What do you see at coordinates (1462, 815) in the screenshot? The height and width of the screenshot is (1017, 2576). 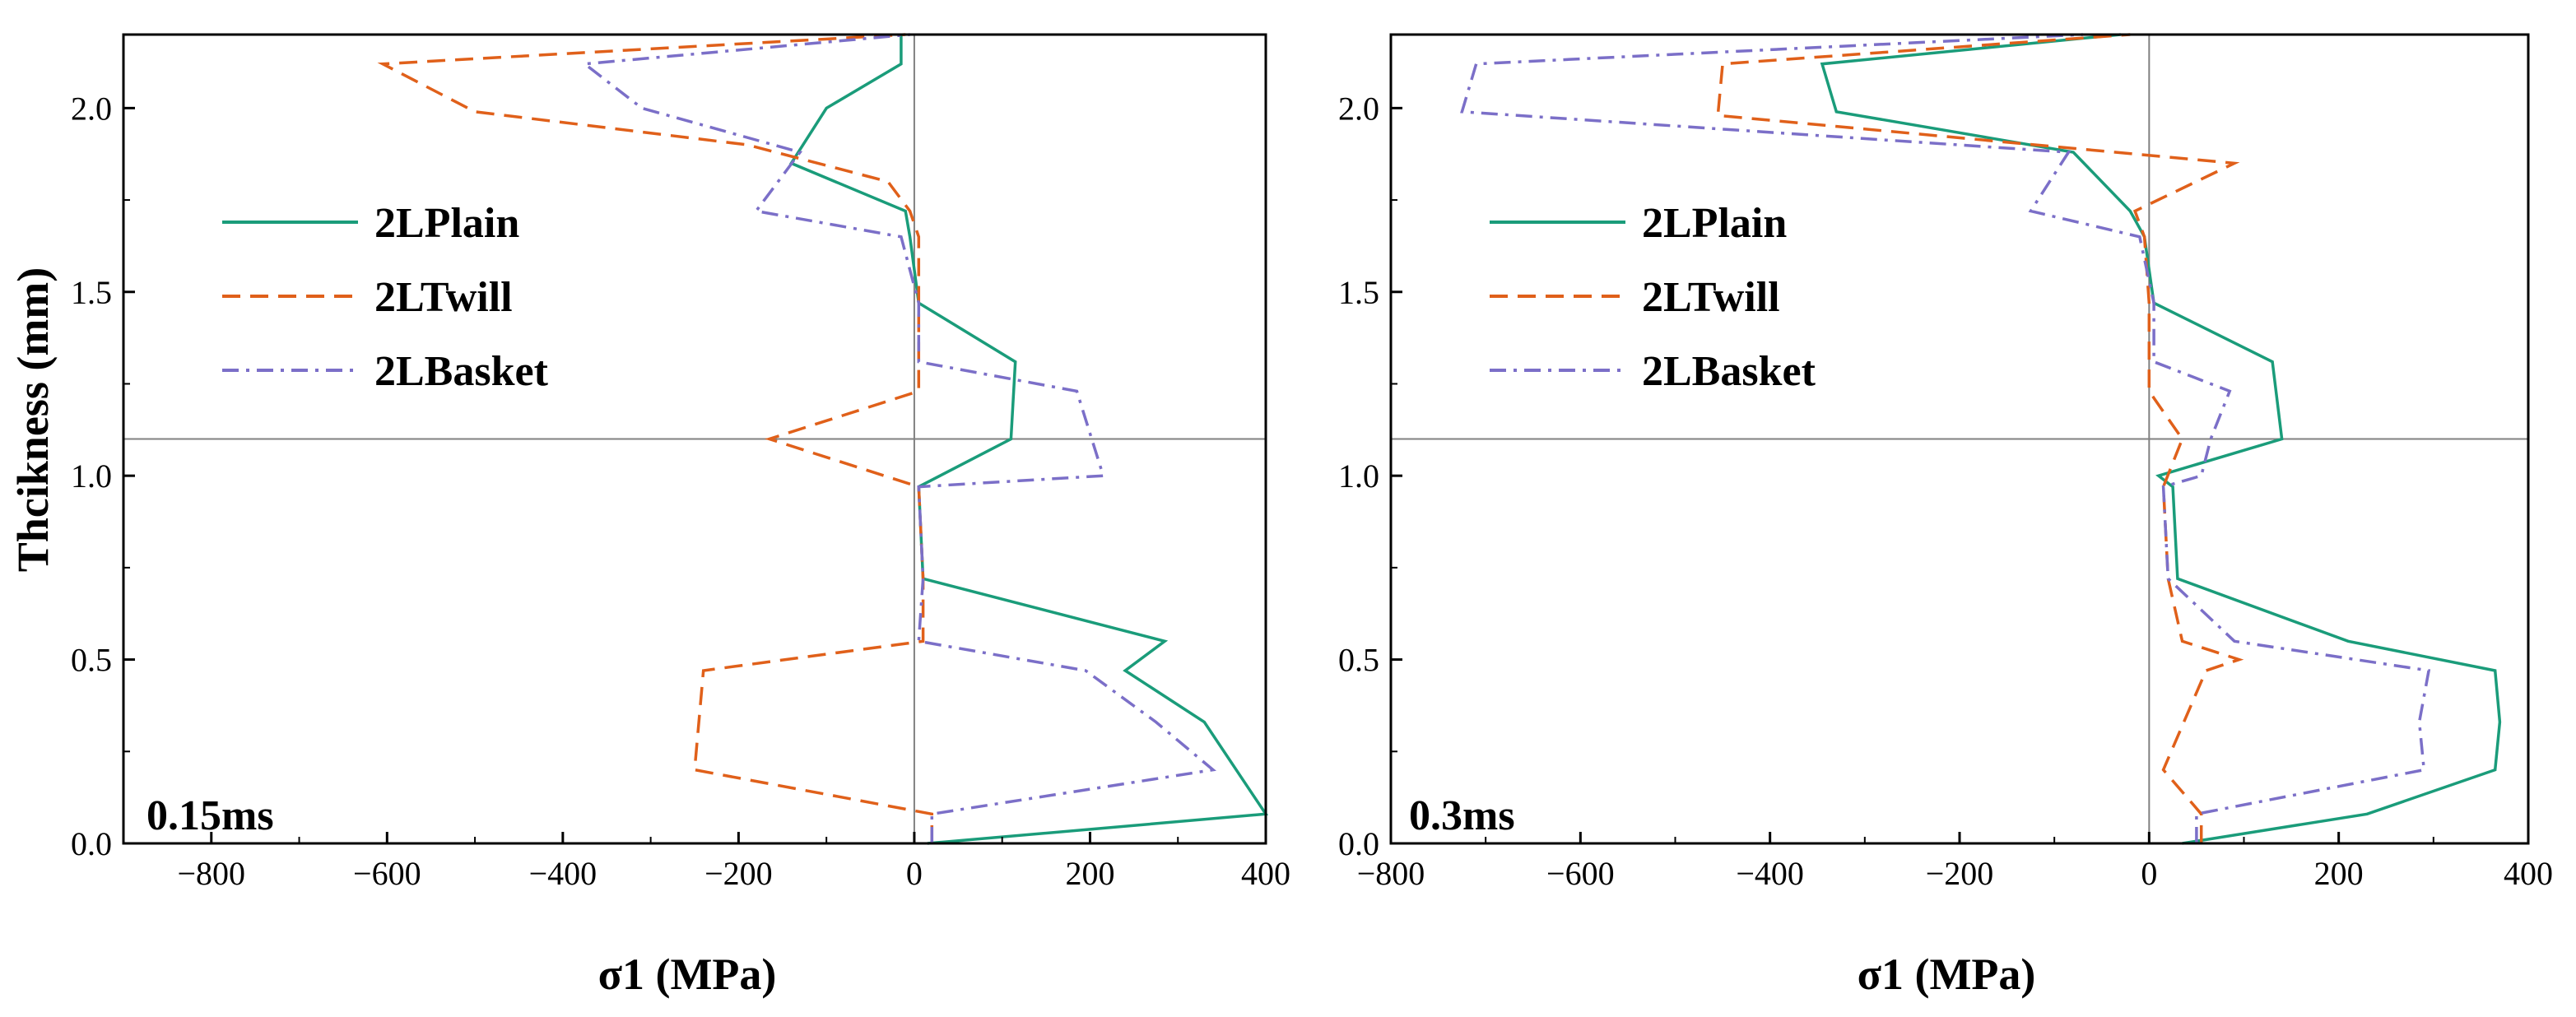 I see `panel-label: 0.3ms` at bounding box center [1462, 815].